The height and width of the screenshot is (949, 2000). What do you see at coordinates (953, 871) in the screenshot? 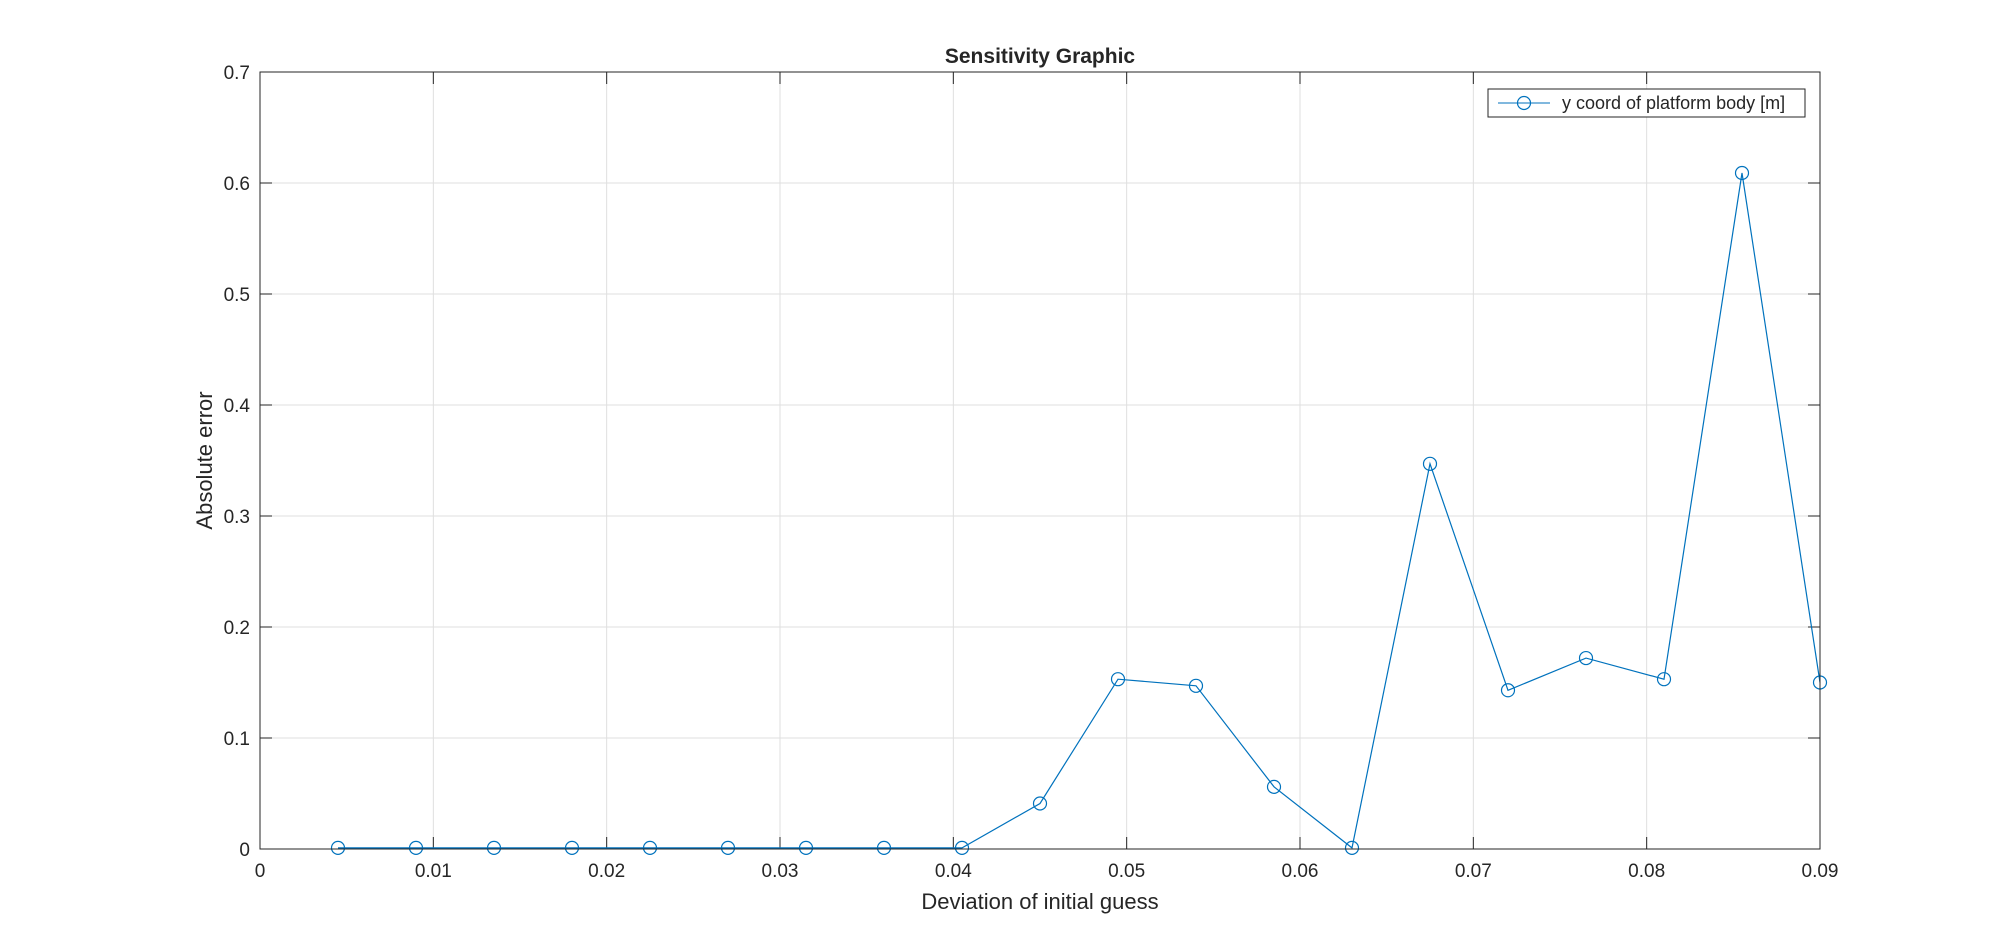
I see `x-tick-label: 0.04` at bounding box center [953, 871].